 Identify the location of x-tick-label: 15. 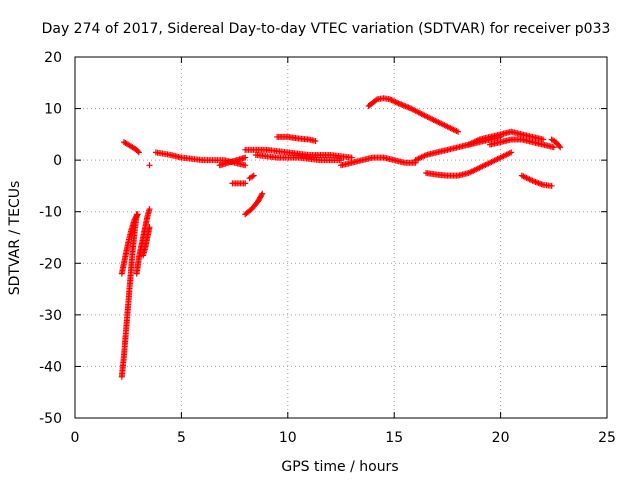
(394, 438).